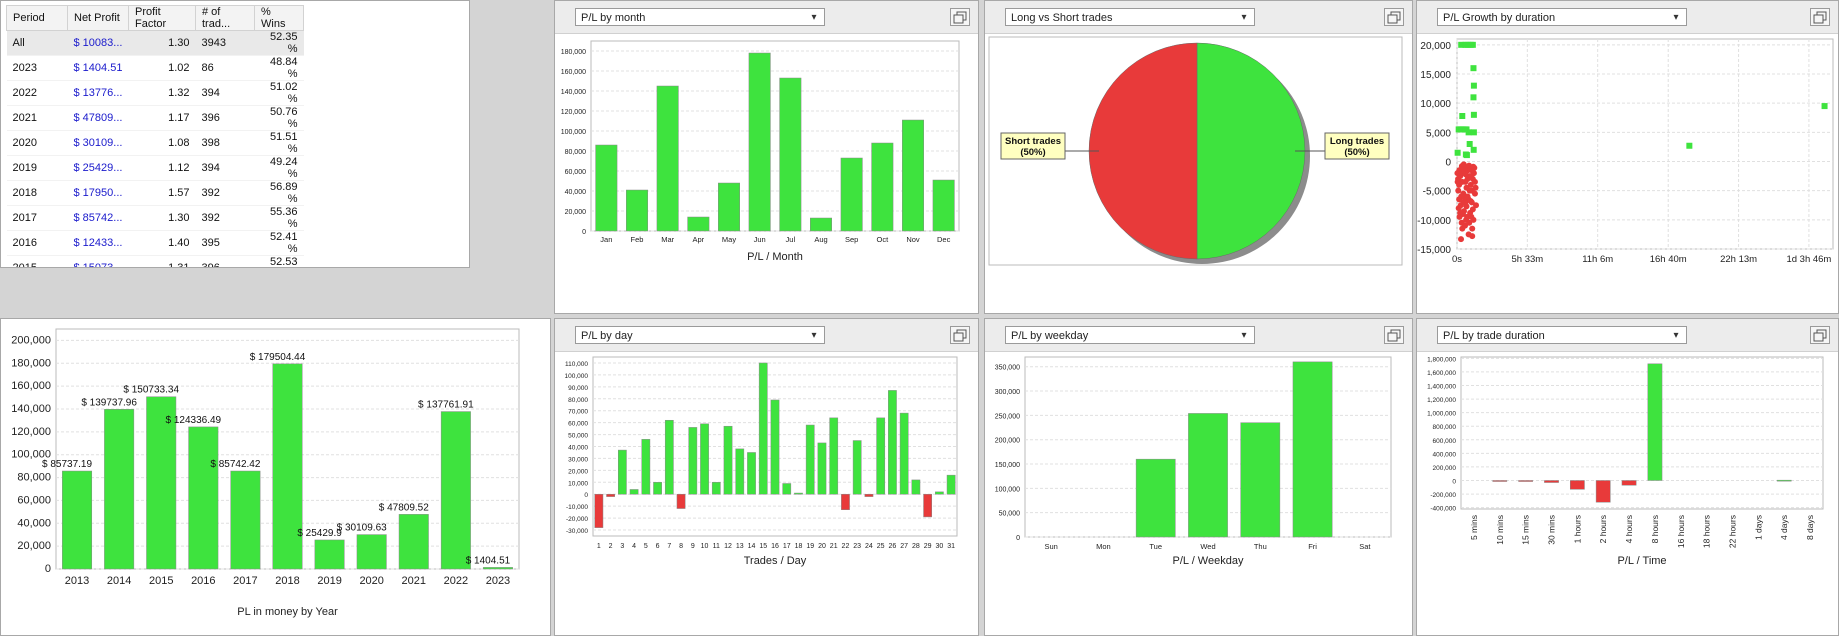 The image size is (1839, 636). I want to click on x-tick-label: Mon, so click(1103, 546).